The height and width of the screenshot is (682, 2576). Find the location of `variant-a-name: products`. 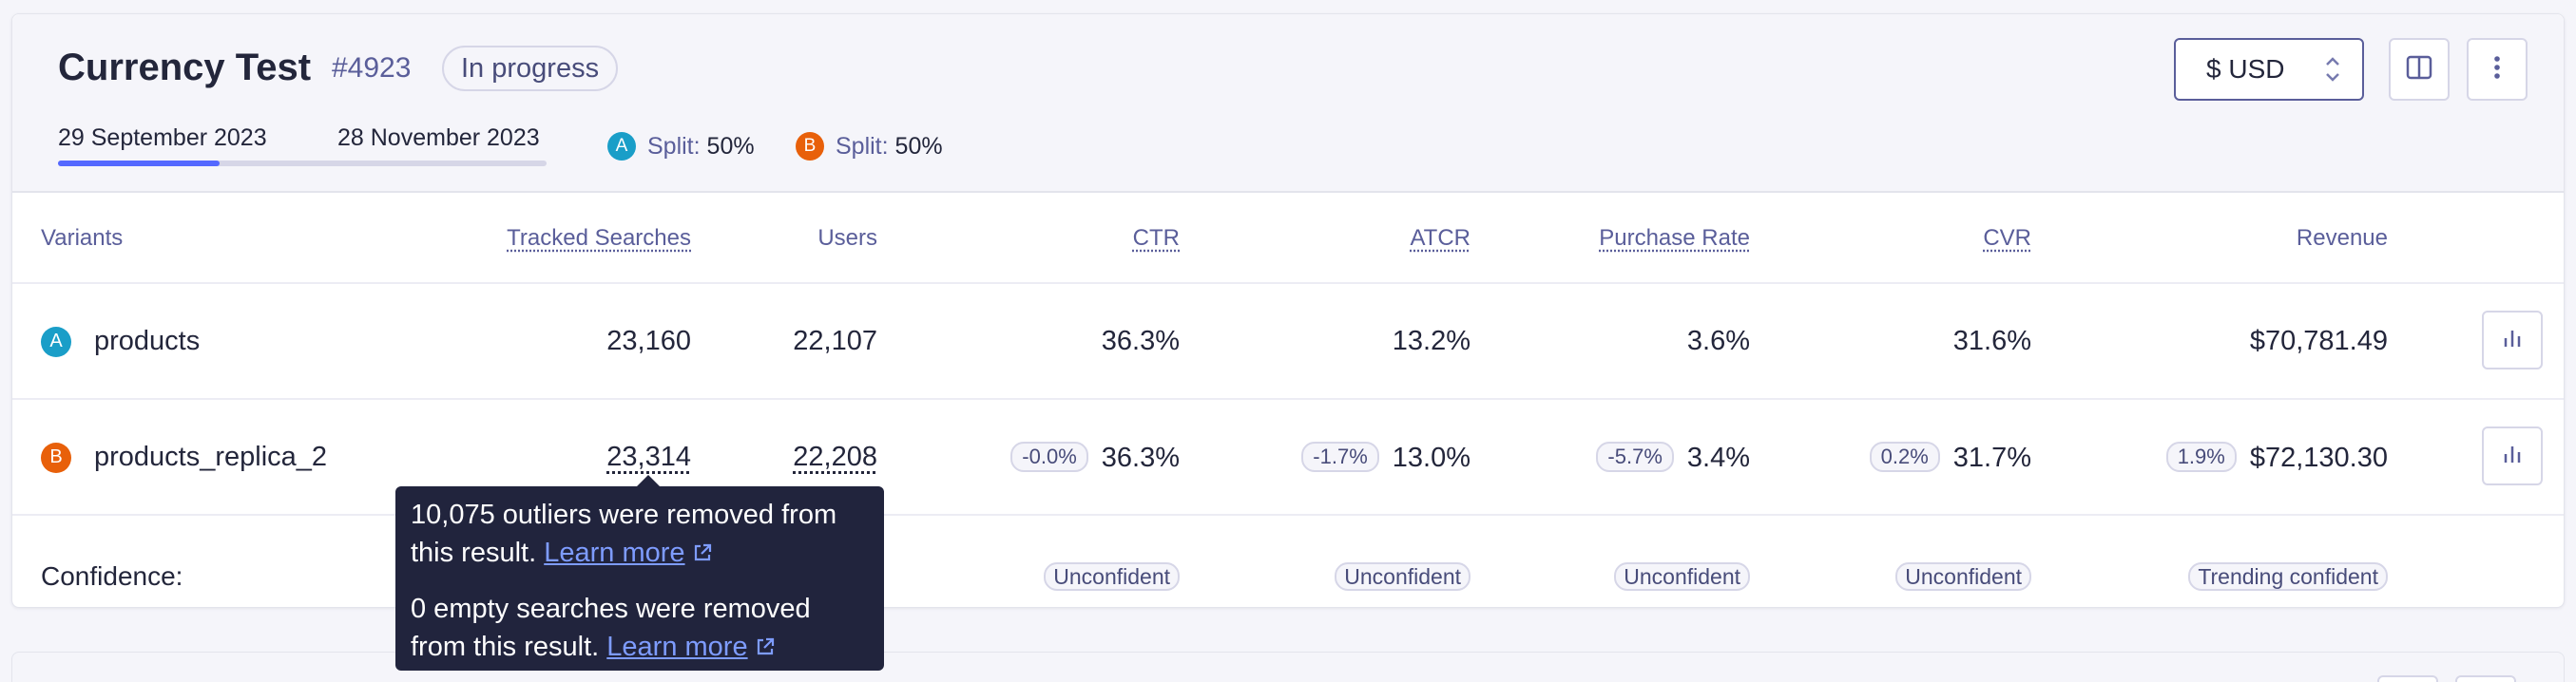

variant-a-name: products is located at coordinates (147, 341).